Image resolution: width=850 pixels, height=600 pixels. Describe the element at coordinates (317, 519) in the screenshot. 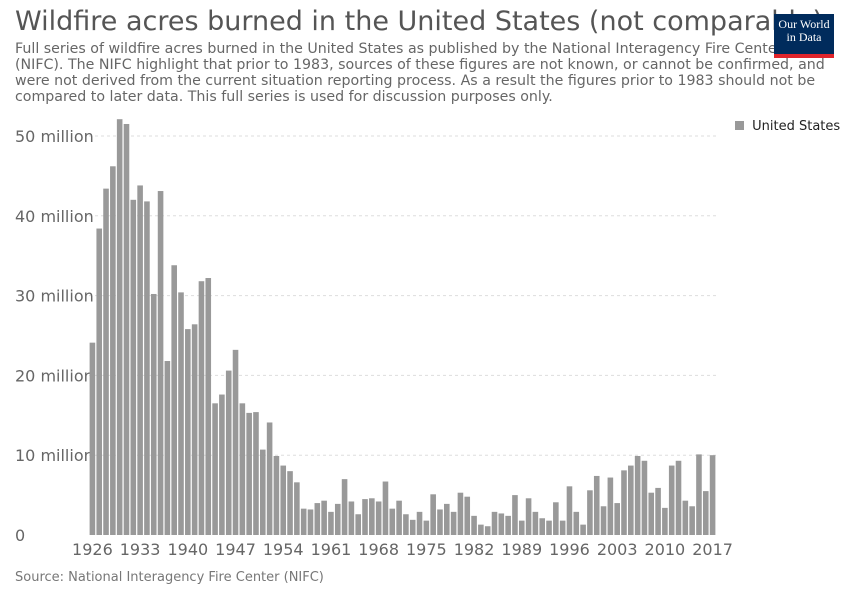

I see `bar-1959` at that location.